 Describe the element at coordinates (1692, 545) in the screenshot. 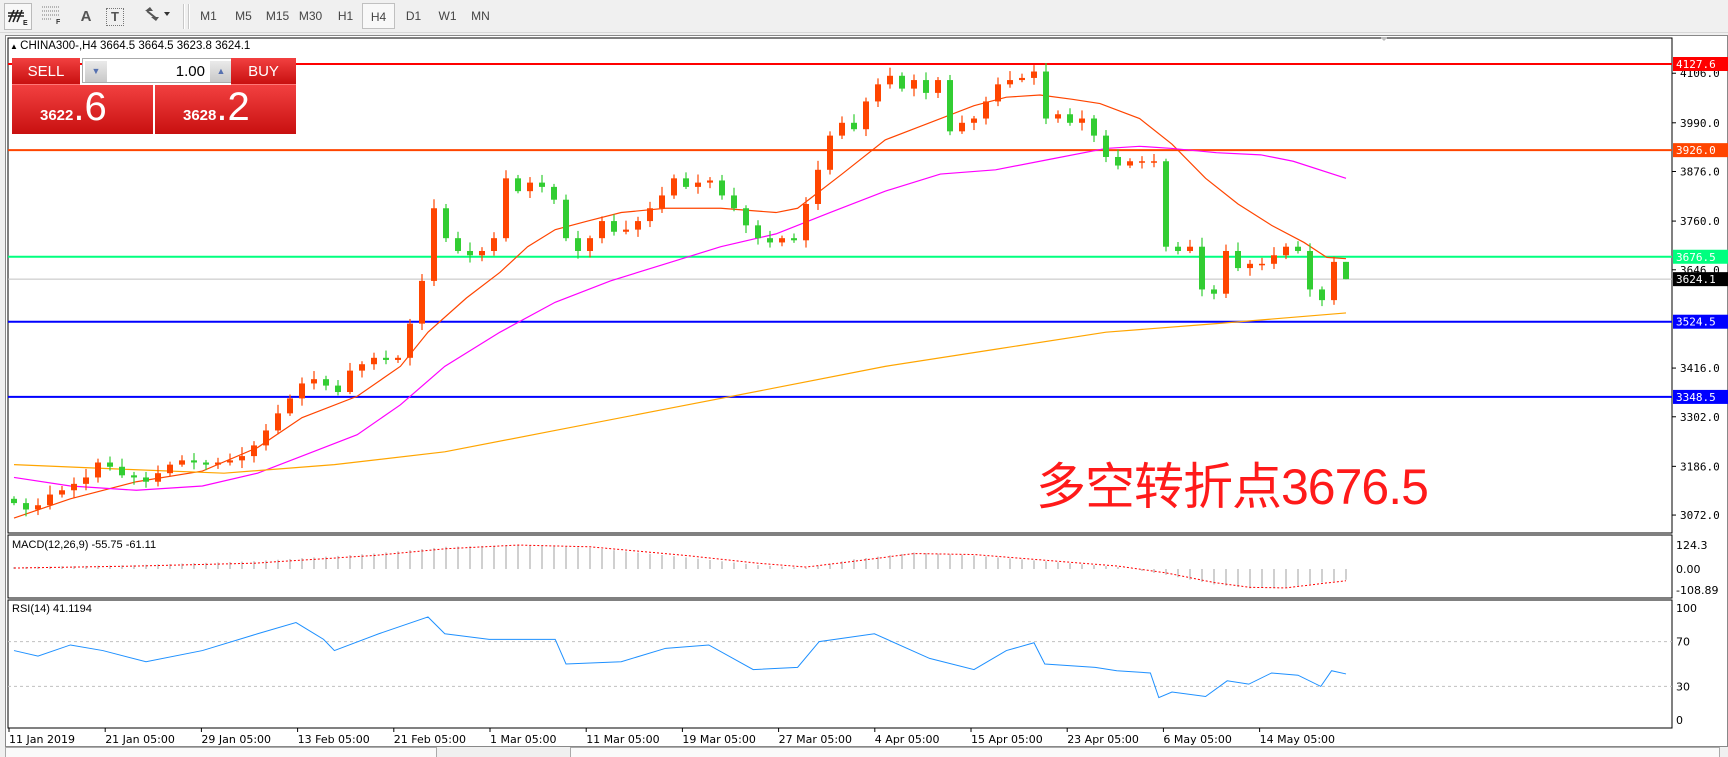

I see `macd-tick-label: 124.3` at that location.